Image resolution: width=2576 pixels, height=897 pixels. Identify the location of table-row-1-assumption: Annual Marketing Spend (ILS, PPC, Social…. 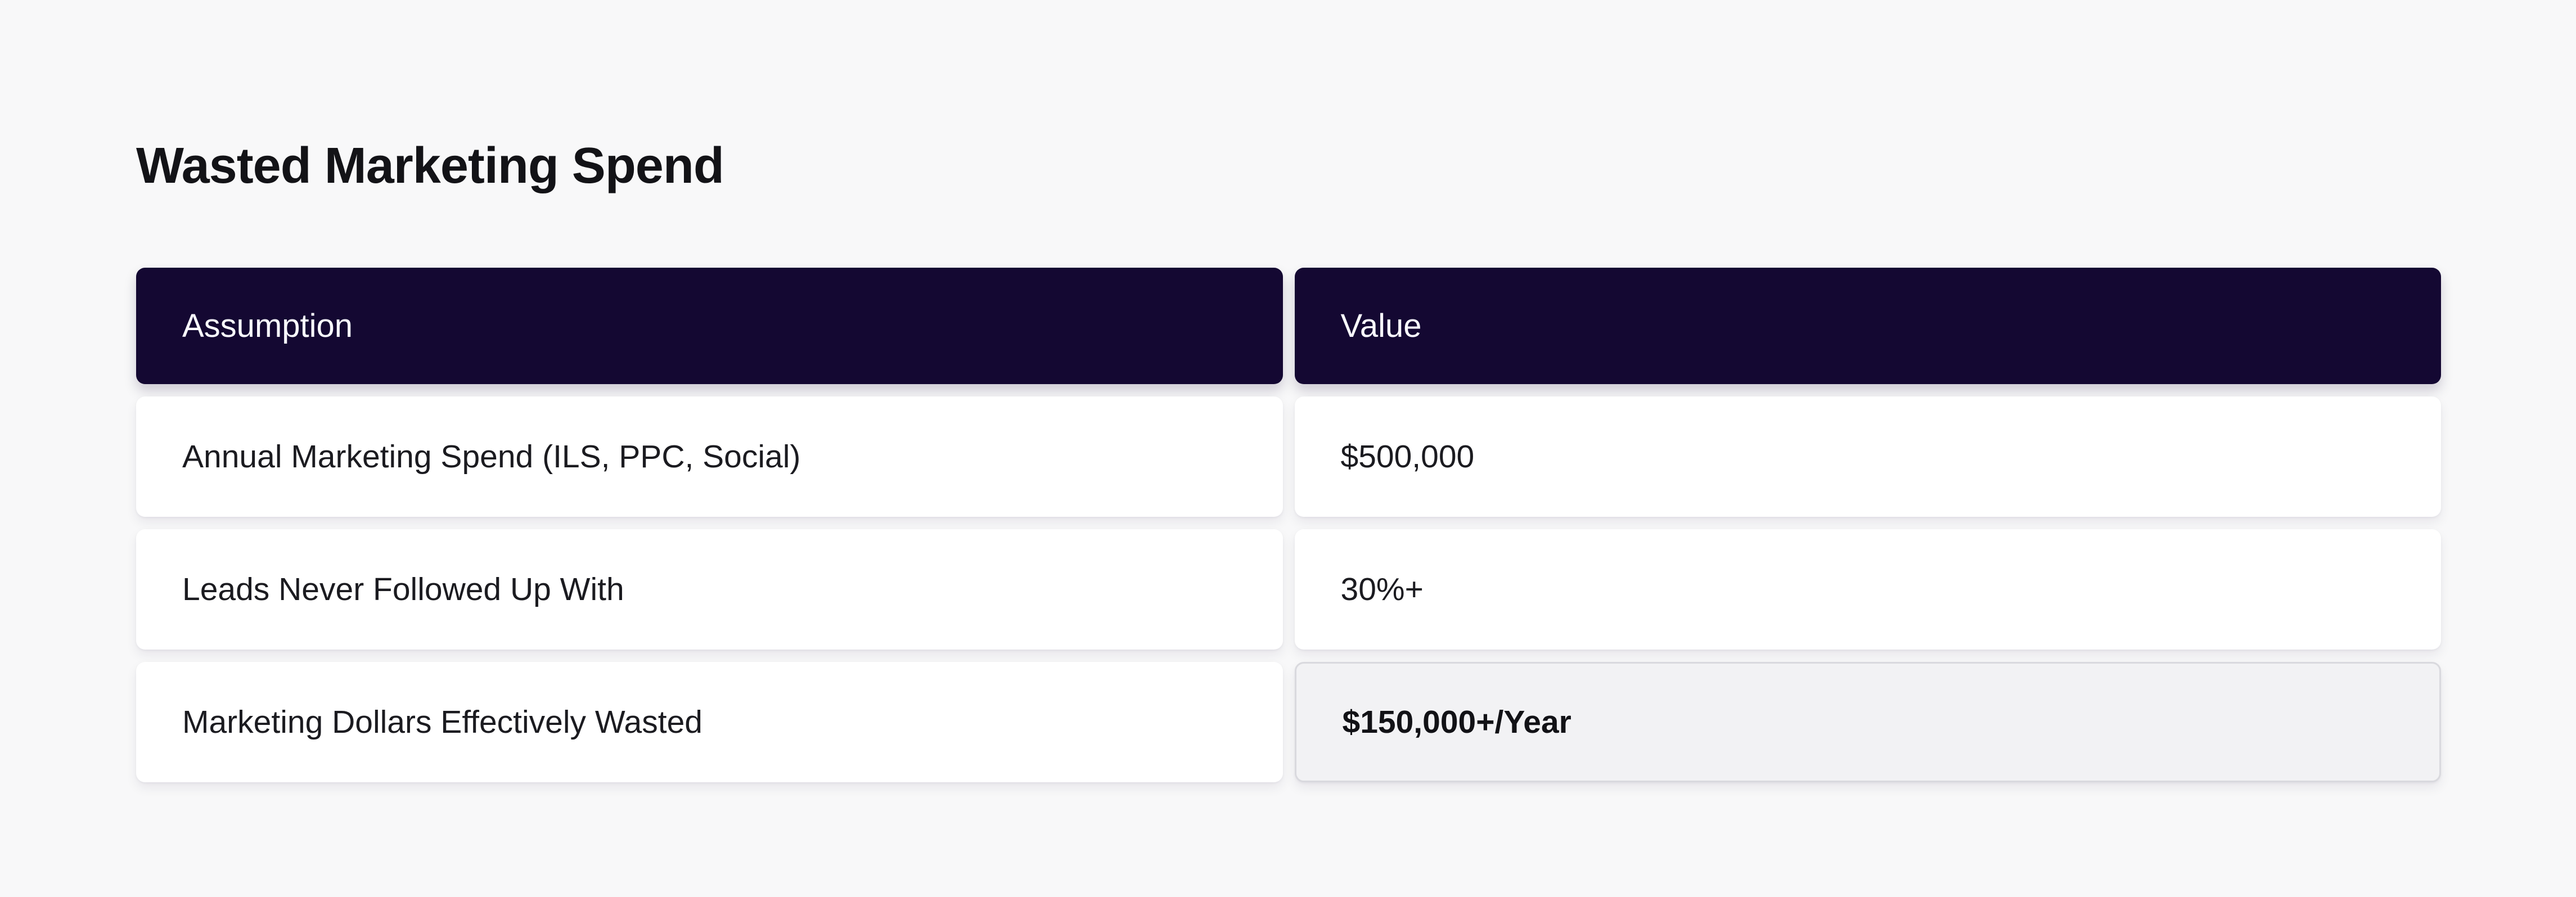
(709, 456).